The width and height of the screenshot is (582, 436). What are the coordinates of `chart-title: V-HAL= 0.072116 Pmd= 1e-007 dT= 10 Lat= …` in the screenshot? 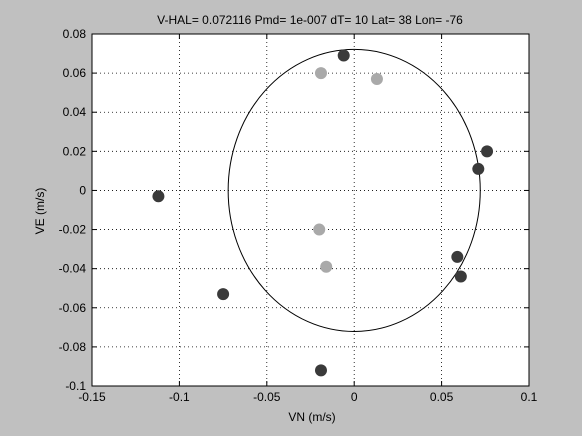 It's located at (310, 20).